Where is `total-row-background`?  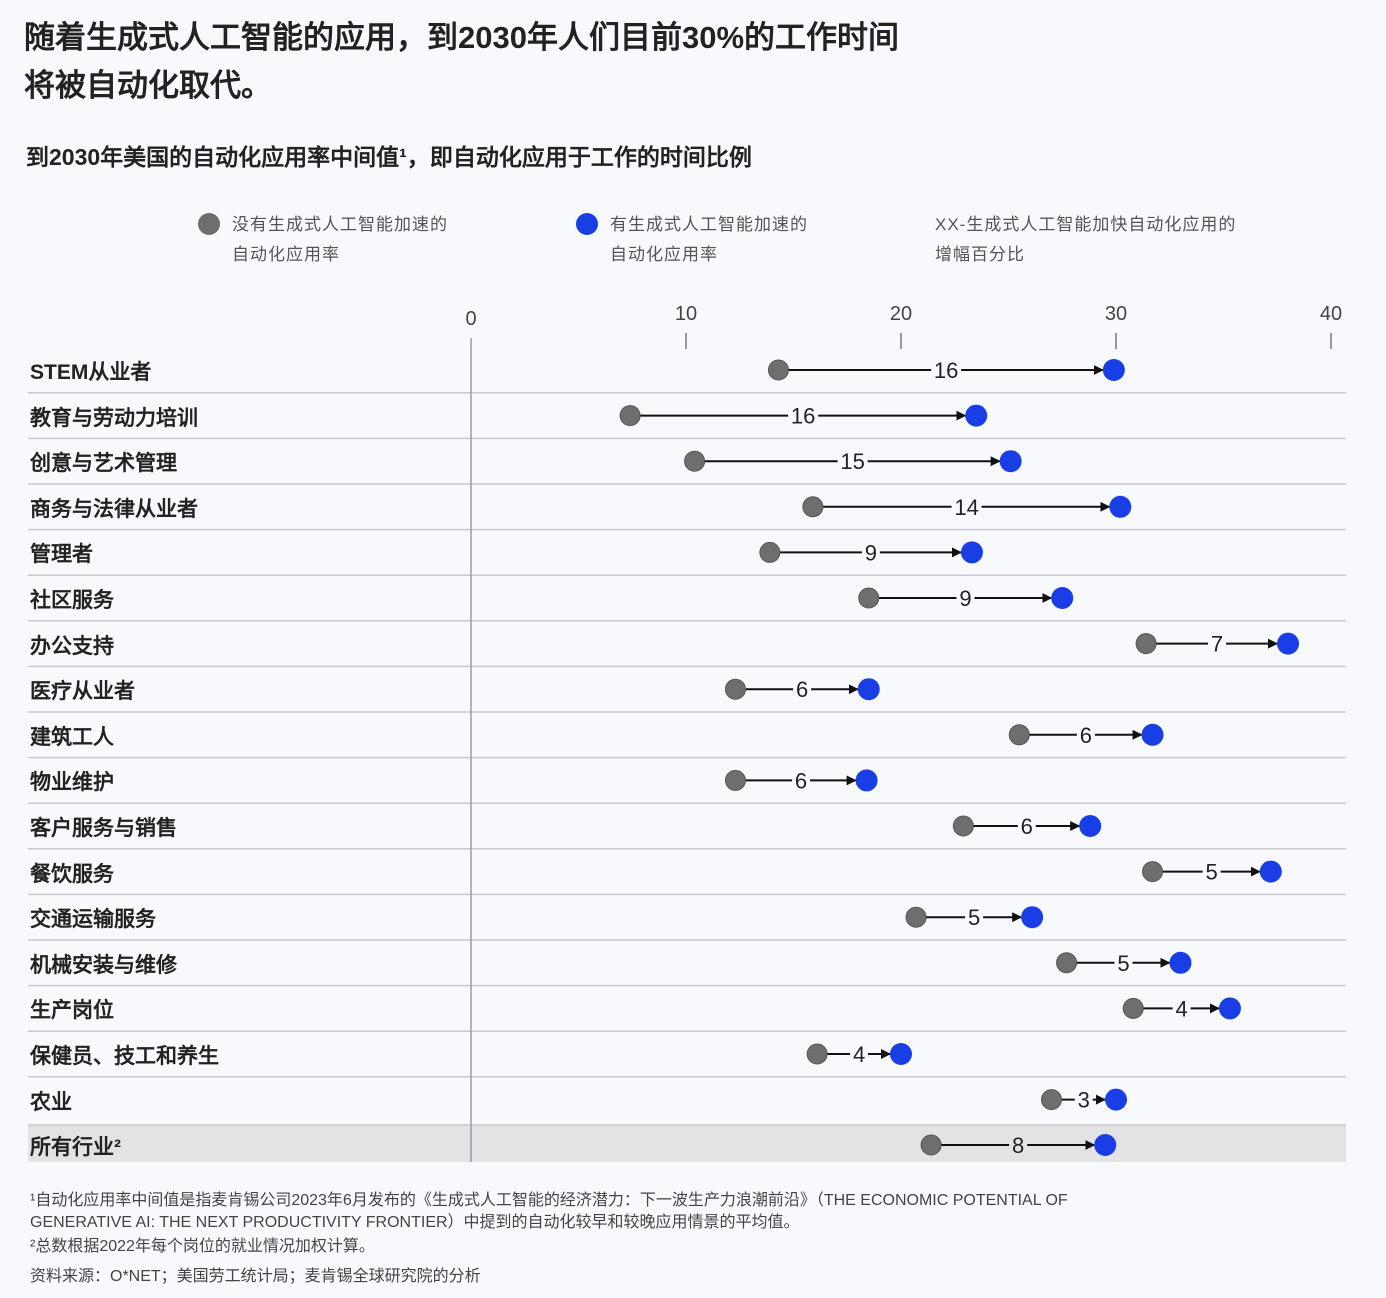
total-row-background is located at coordinates (687, 1143).